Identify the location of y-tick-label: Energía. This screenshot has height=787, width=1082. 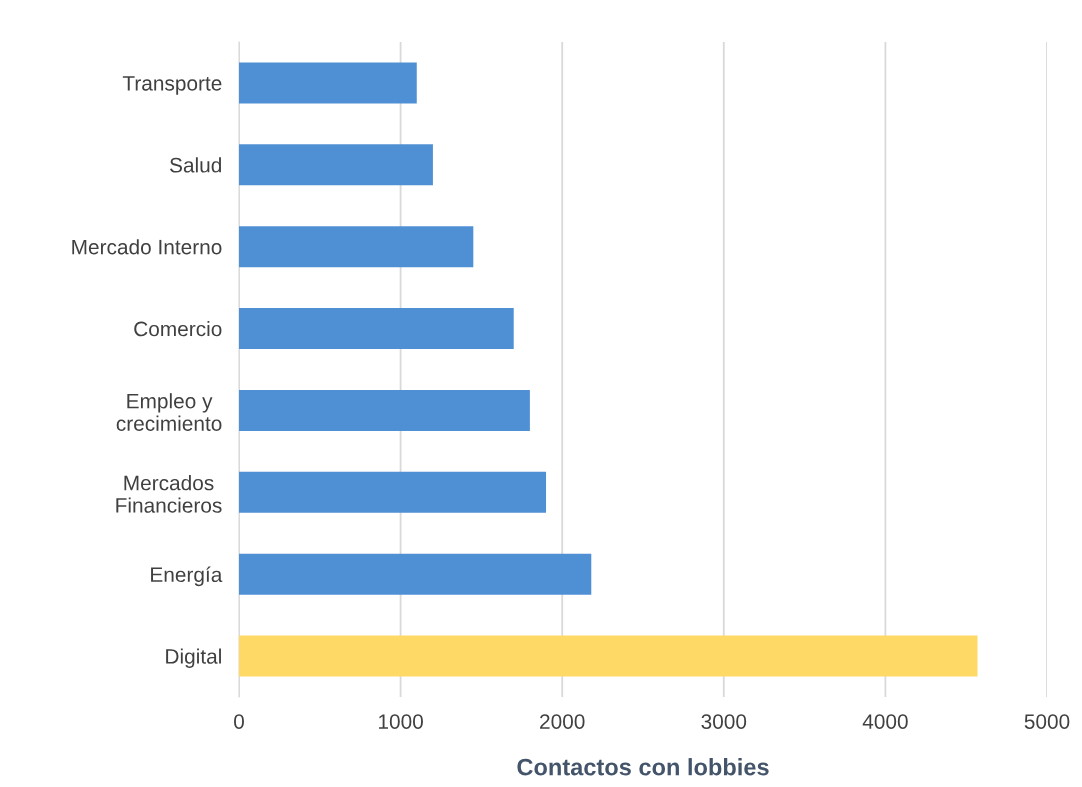
(187, 576).